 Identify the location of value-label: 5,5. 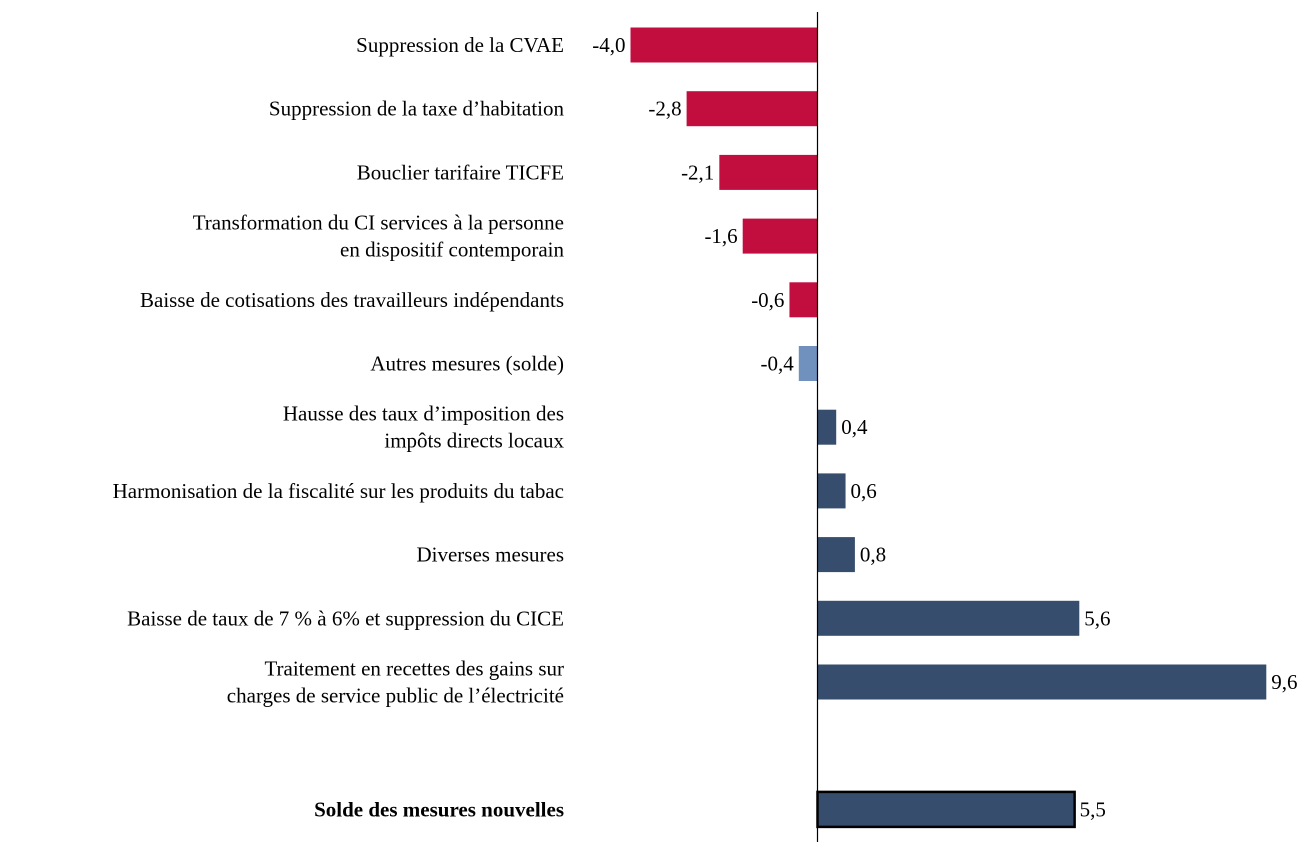
(1093, 809).